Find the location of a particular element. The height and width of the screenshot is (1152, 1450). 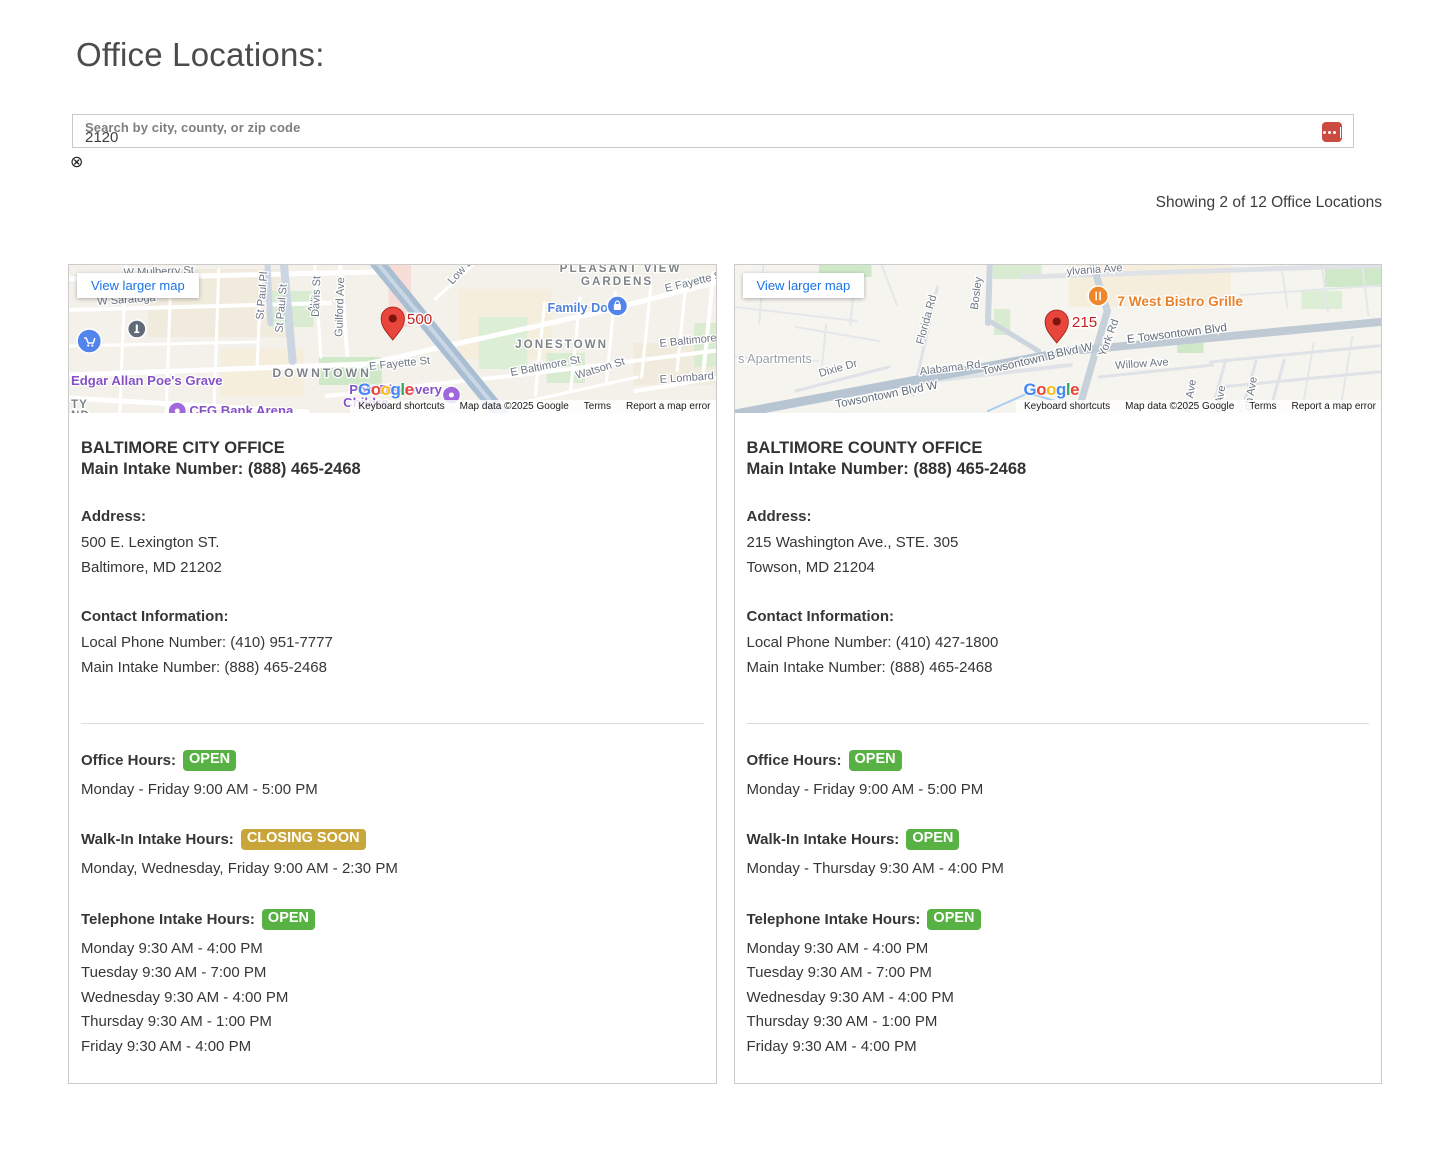

password-manager-extension-icon is located at coordinates (1332, 132).